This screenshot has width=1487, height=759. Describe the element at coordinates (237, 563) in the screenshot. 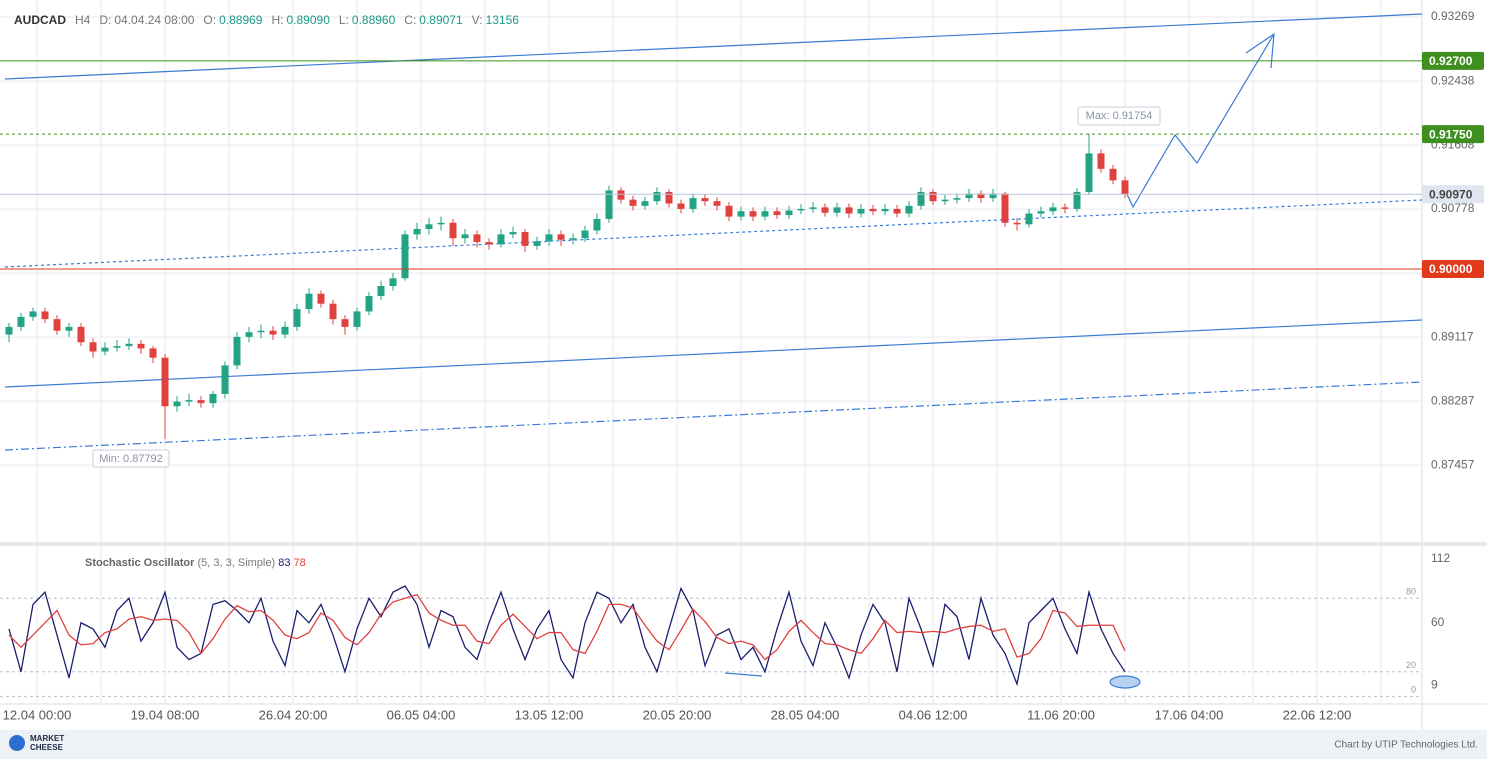

I see `stoch-params: (5, 3, 3, Simple)` at that location.